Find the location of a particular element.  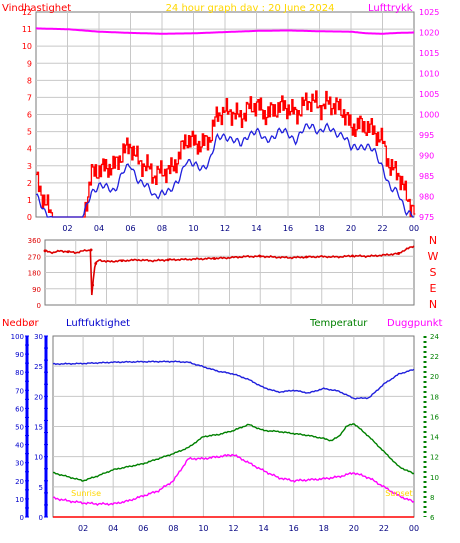

temp-tick-label: 8 is located at coordinates (432, 498).